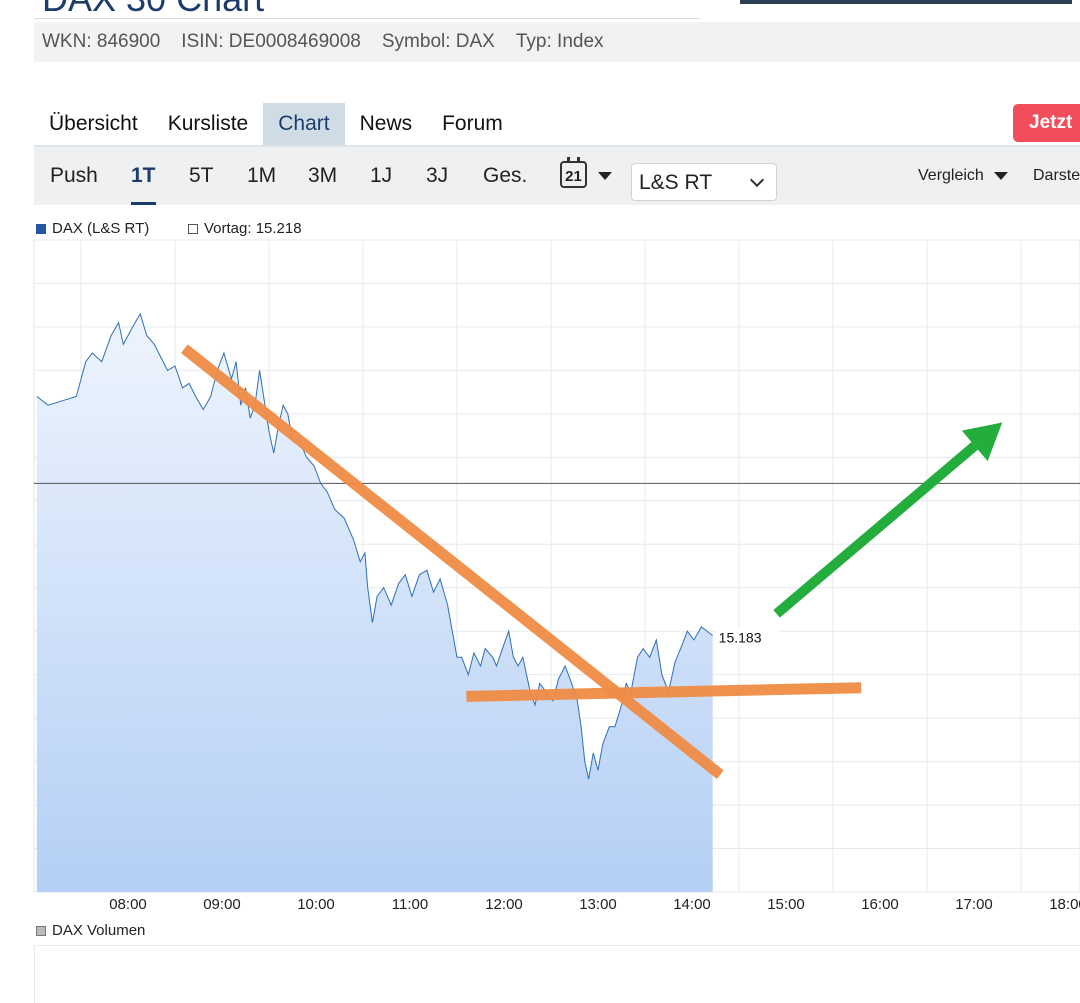 The width and height of the screenshot is (1080, 1003). Describe the element at coordinates (222, 904) in the screenshot. I see `x-tick-label: 09:00` at that location.